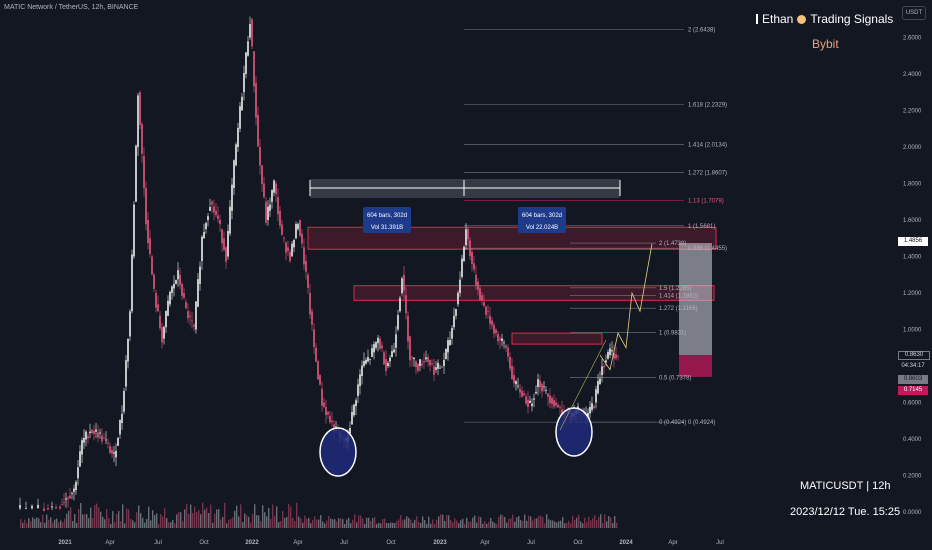 This screenshot has width=932, height=550. What do you see at coordinates (534, 293) in the screenshot?
I see `supply-zone` at bounding box center [534, 293].